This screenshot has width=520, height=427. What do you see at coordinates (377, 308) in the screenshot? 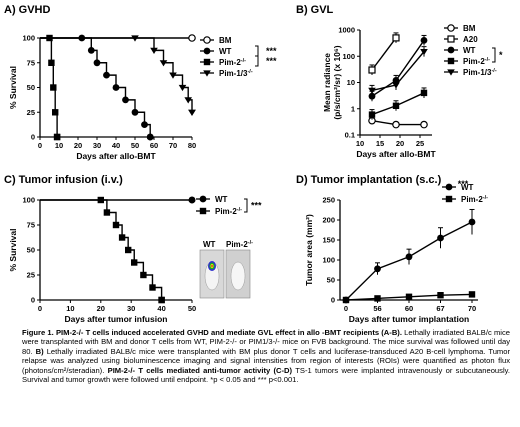
I see `x-tick-label: 56` at bounding box center [377, 308].